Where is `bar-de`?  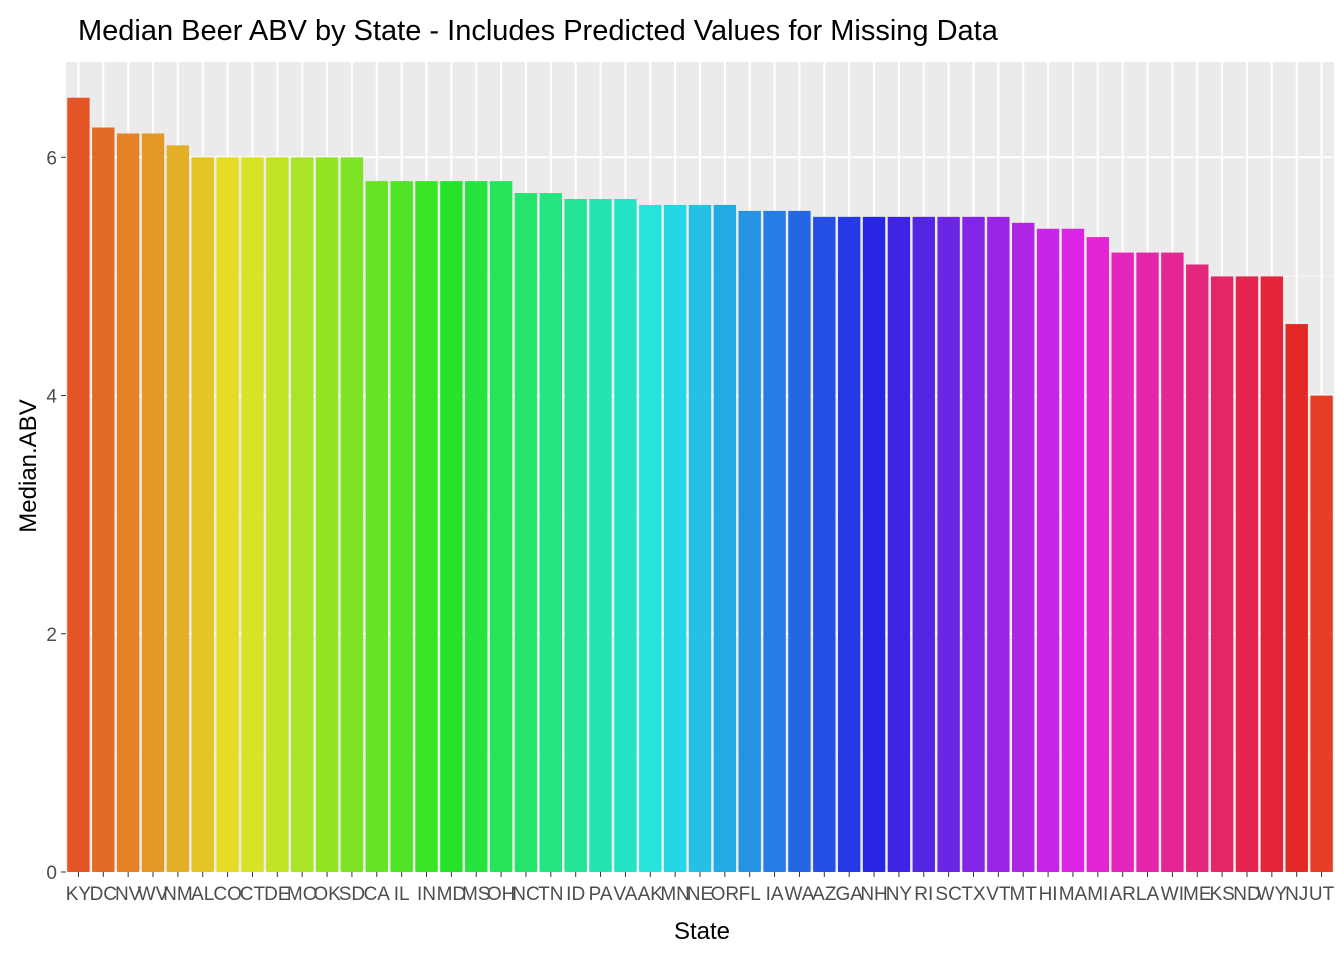
bar-de is located at coordinates (277, 514).